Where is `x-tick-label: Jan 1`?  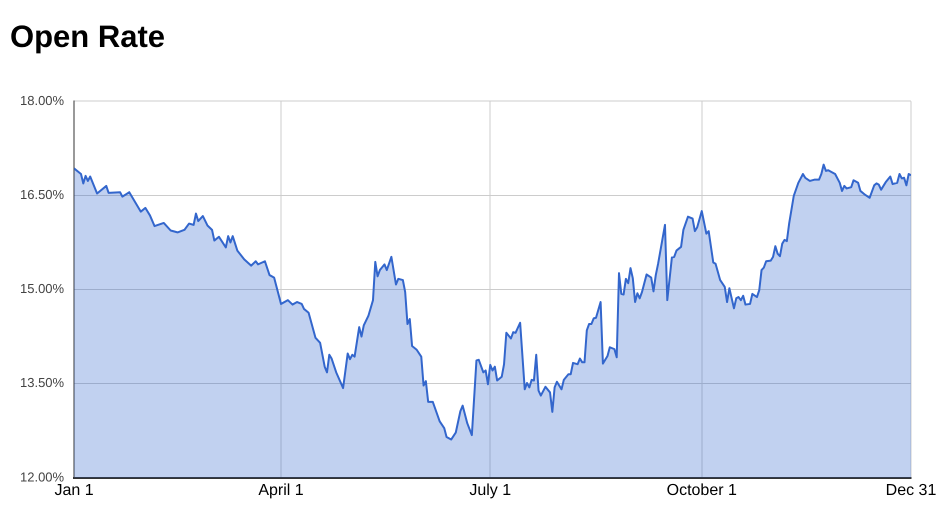 x-tick-label: Jan 1 is located at coordinates (74, 490).